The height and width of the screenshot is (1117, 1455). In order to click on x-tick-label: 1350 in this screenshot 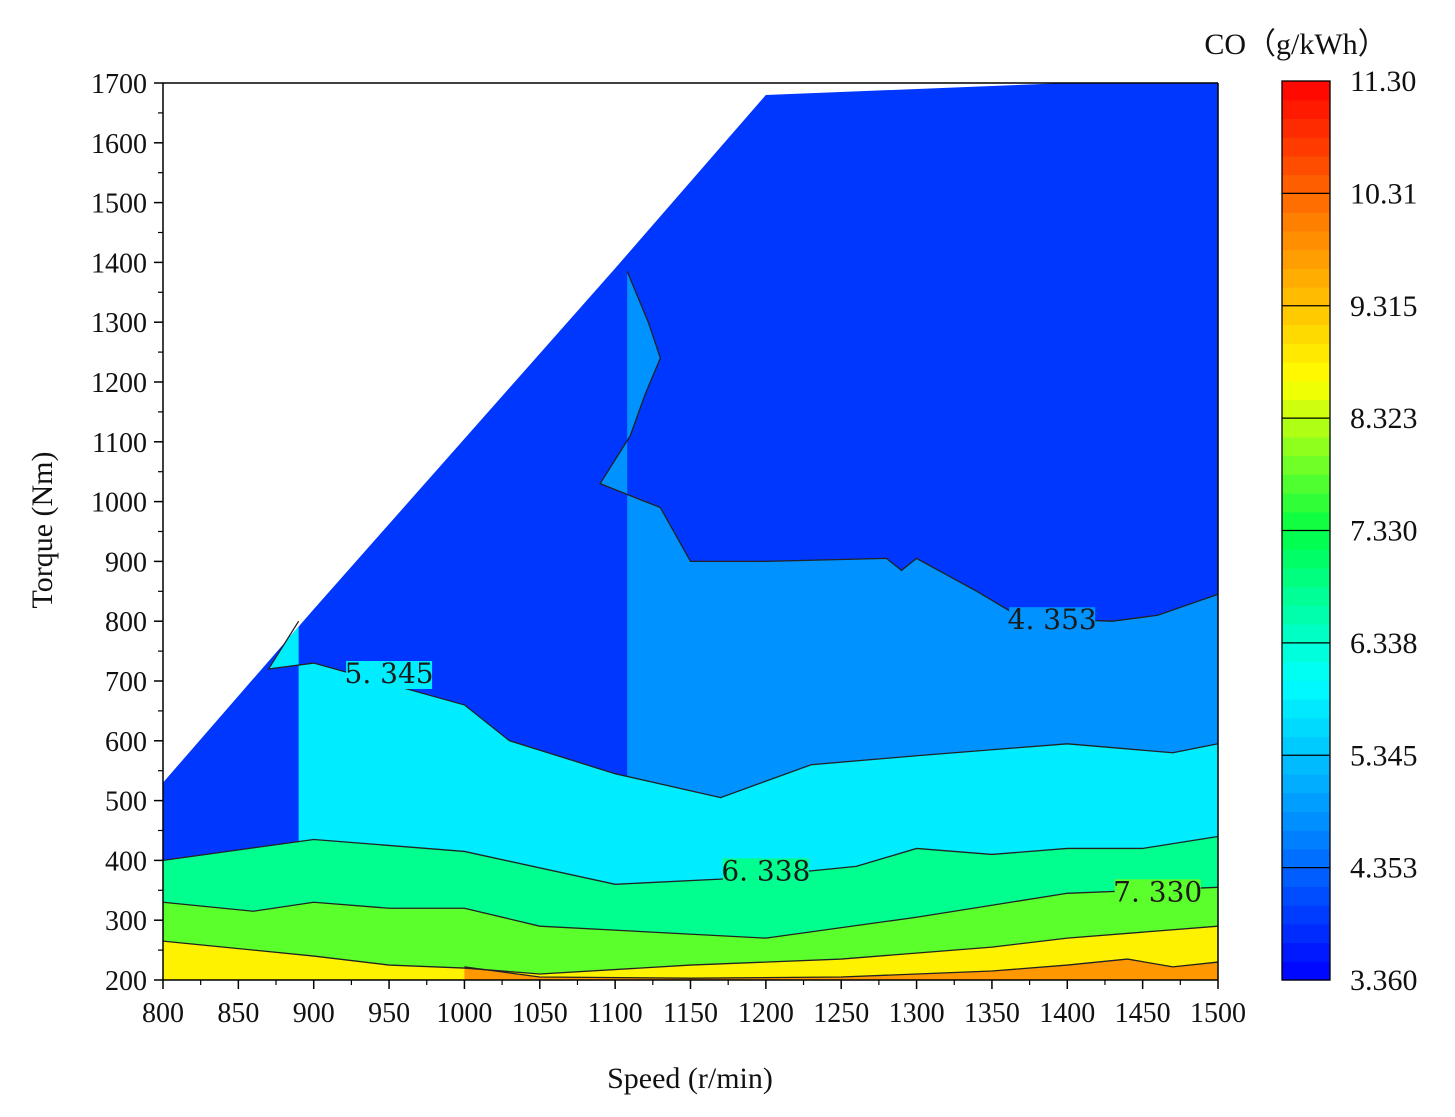, I will do `click(992, 1013)`.